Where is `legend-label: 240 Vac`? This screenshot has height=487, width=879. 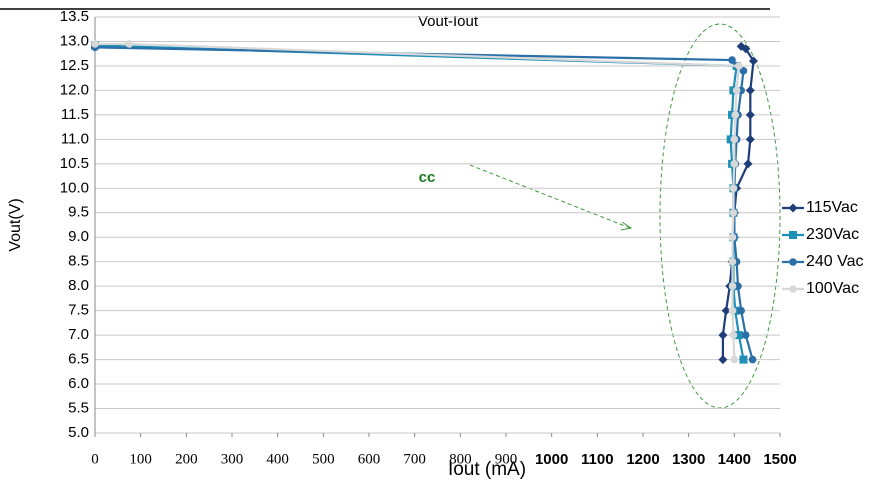
legend-label: 240 Vac is located at coordinates (835, 261).